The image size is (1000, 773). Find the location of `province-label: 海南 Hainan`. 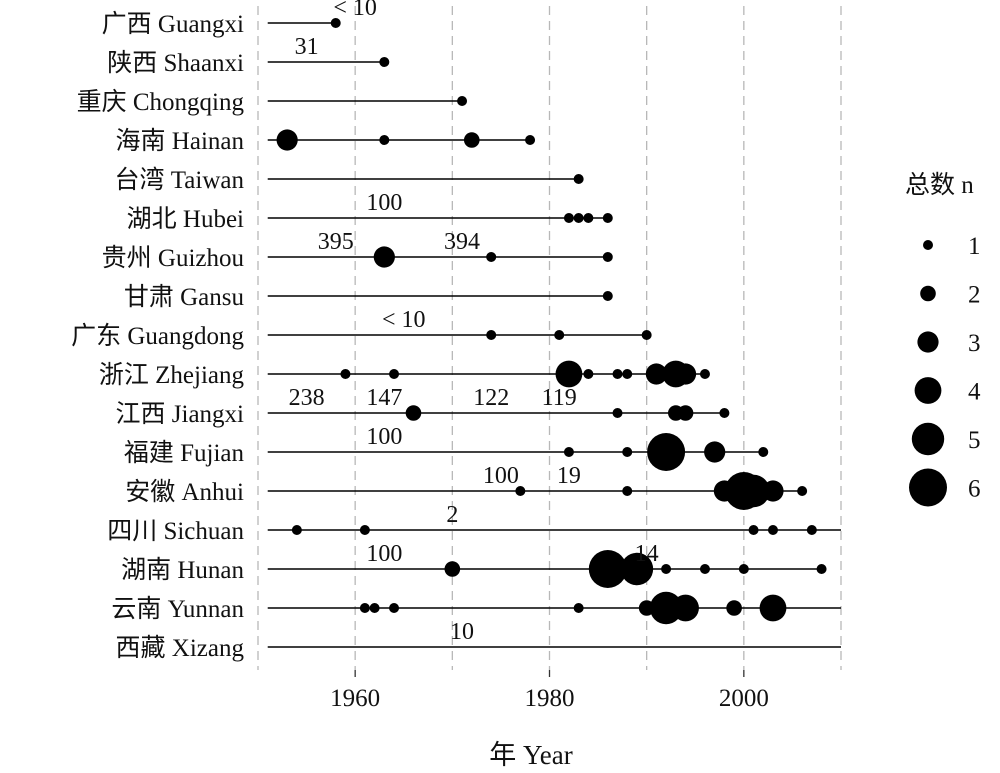

province-label: 海南 Hainan is located at coordinates (180, 141).